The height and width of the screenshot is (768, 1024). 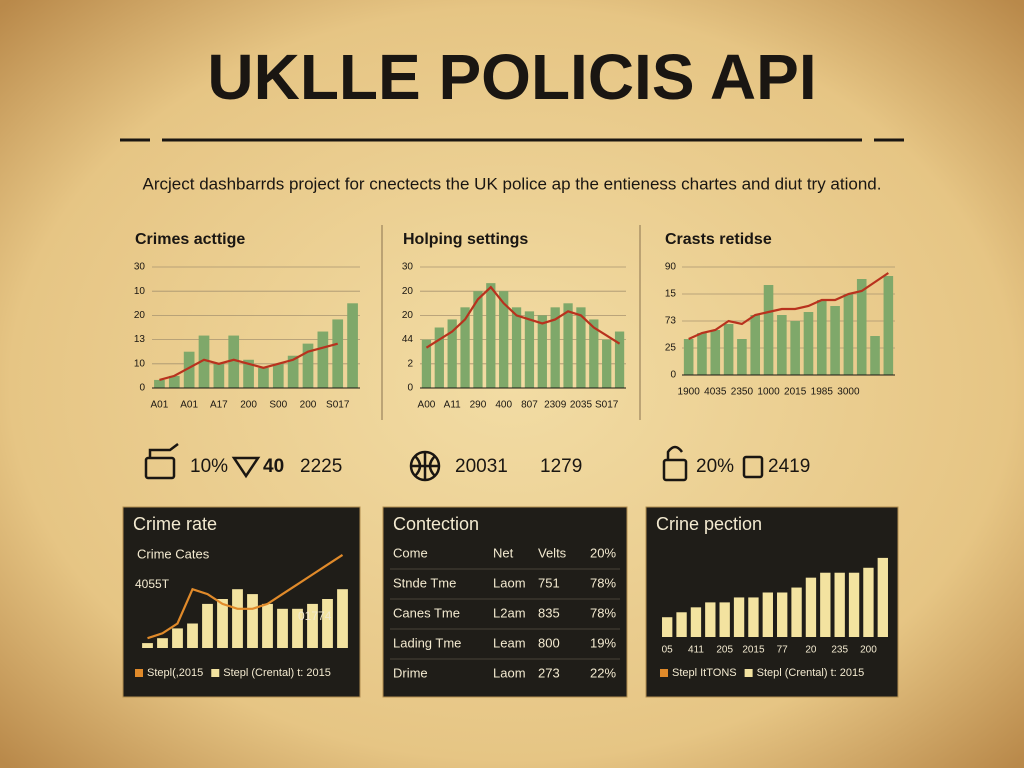 I want to click on x-tick-label: 4035, so click(x=715, y=392).